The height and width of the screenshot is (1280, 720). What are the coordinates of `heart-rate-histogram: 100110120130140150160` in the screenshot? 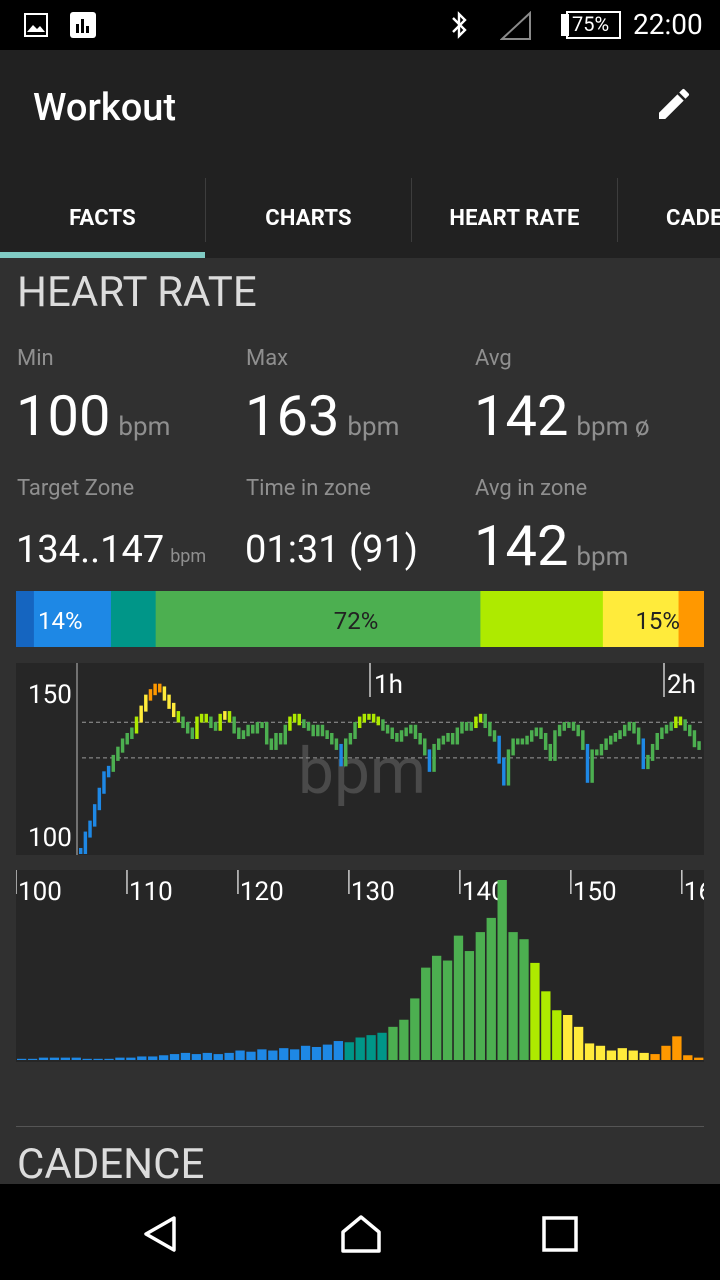 It's located at (360, 966).